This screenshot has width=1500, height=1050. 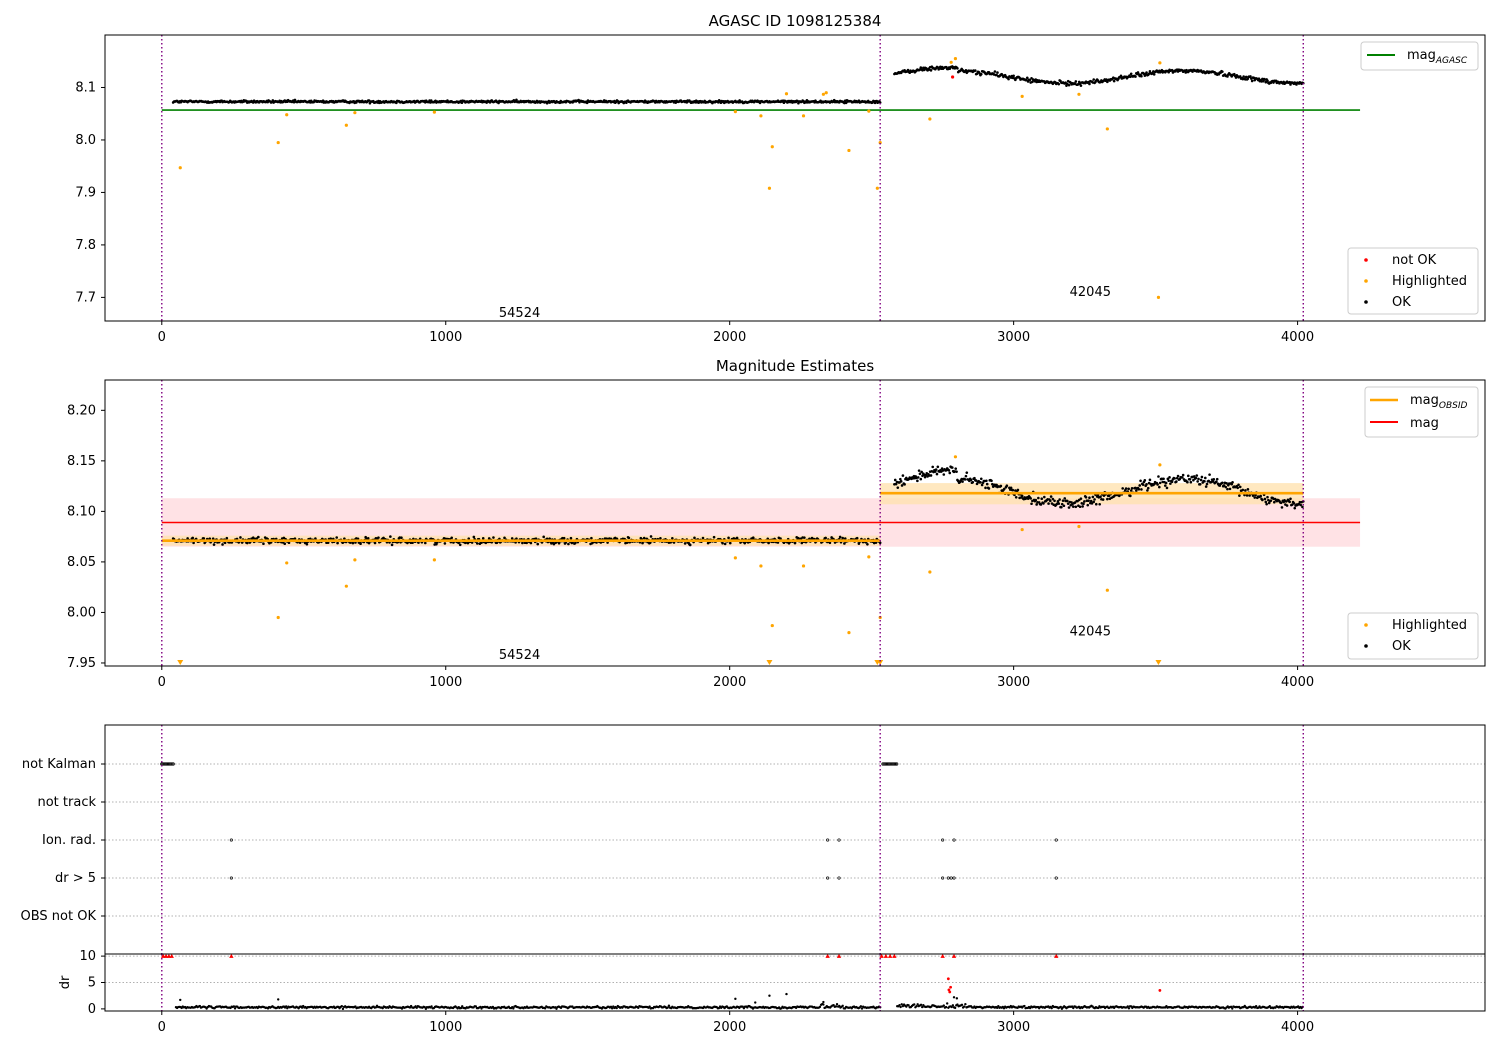 What do you see at coordinates (1013, 1027) in the screenshot?
I see `x-tick-label: 3000` at bounding box center [1013, 1027].